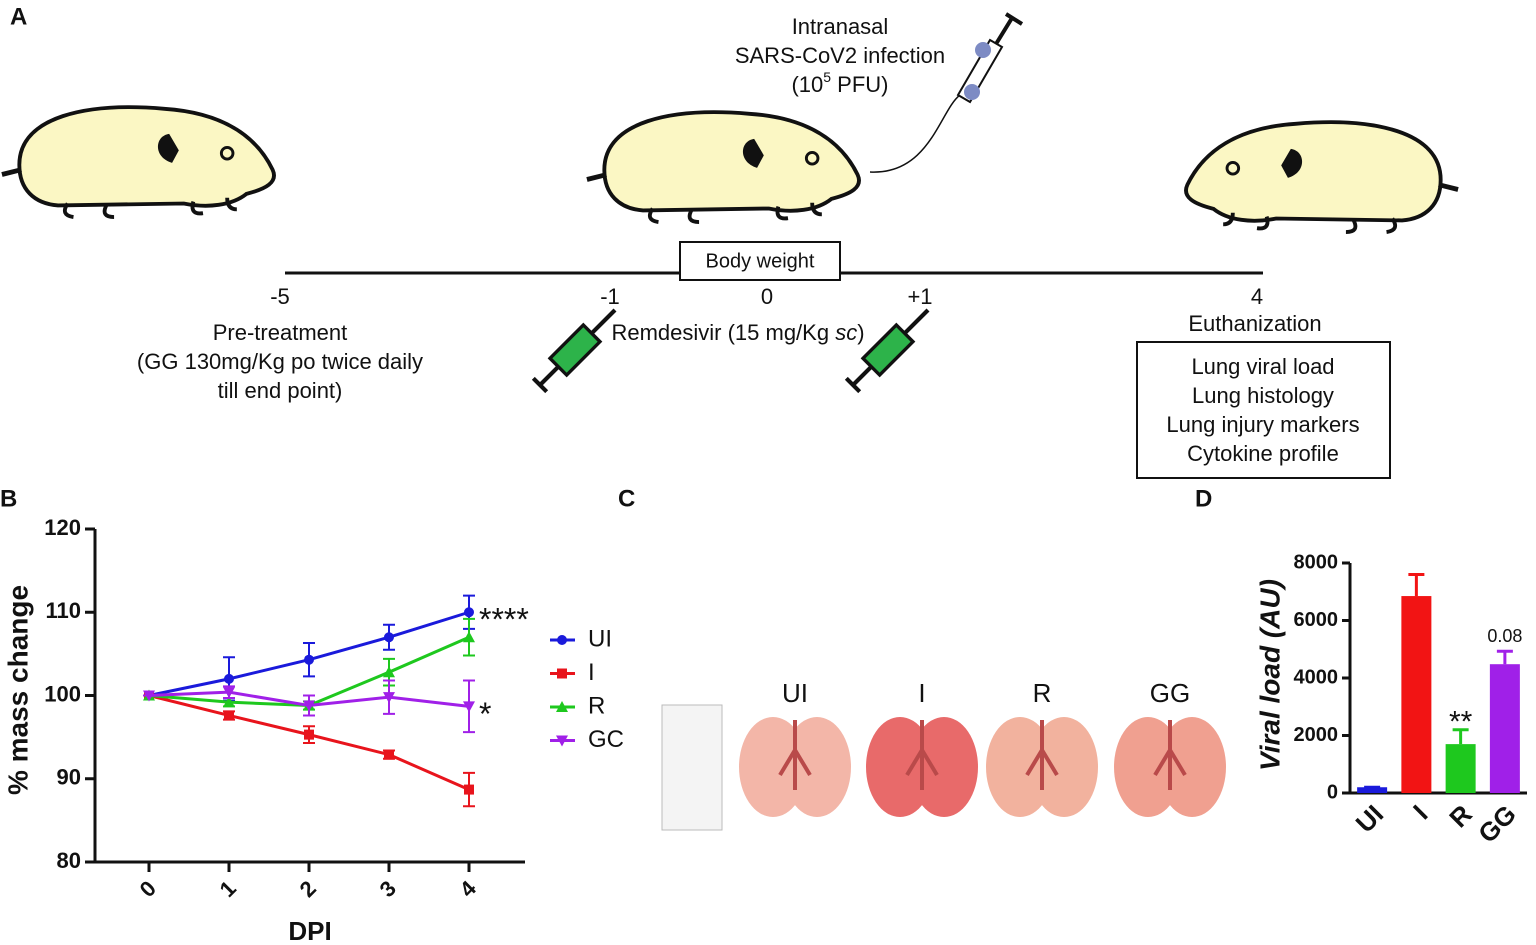 The height and width of the screenshot is (945, 1536). What do you see at coordinates (591, 672) in the screenshot?
I see `legend-label: I` at bounding box center [591, 672].